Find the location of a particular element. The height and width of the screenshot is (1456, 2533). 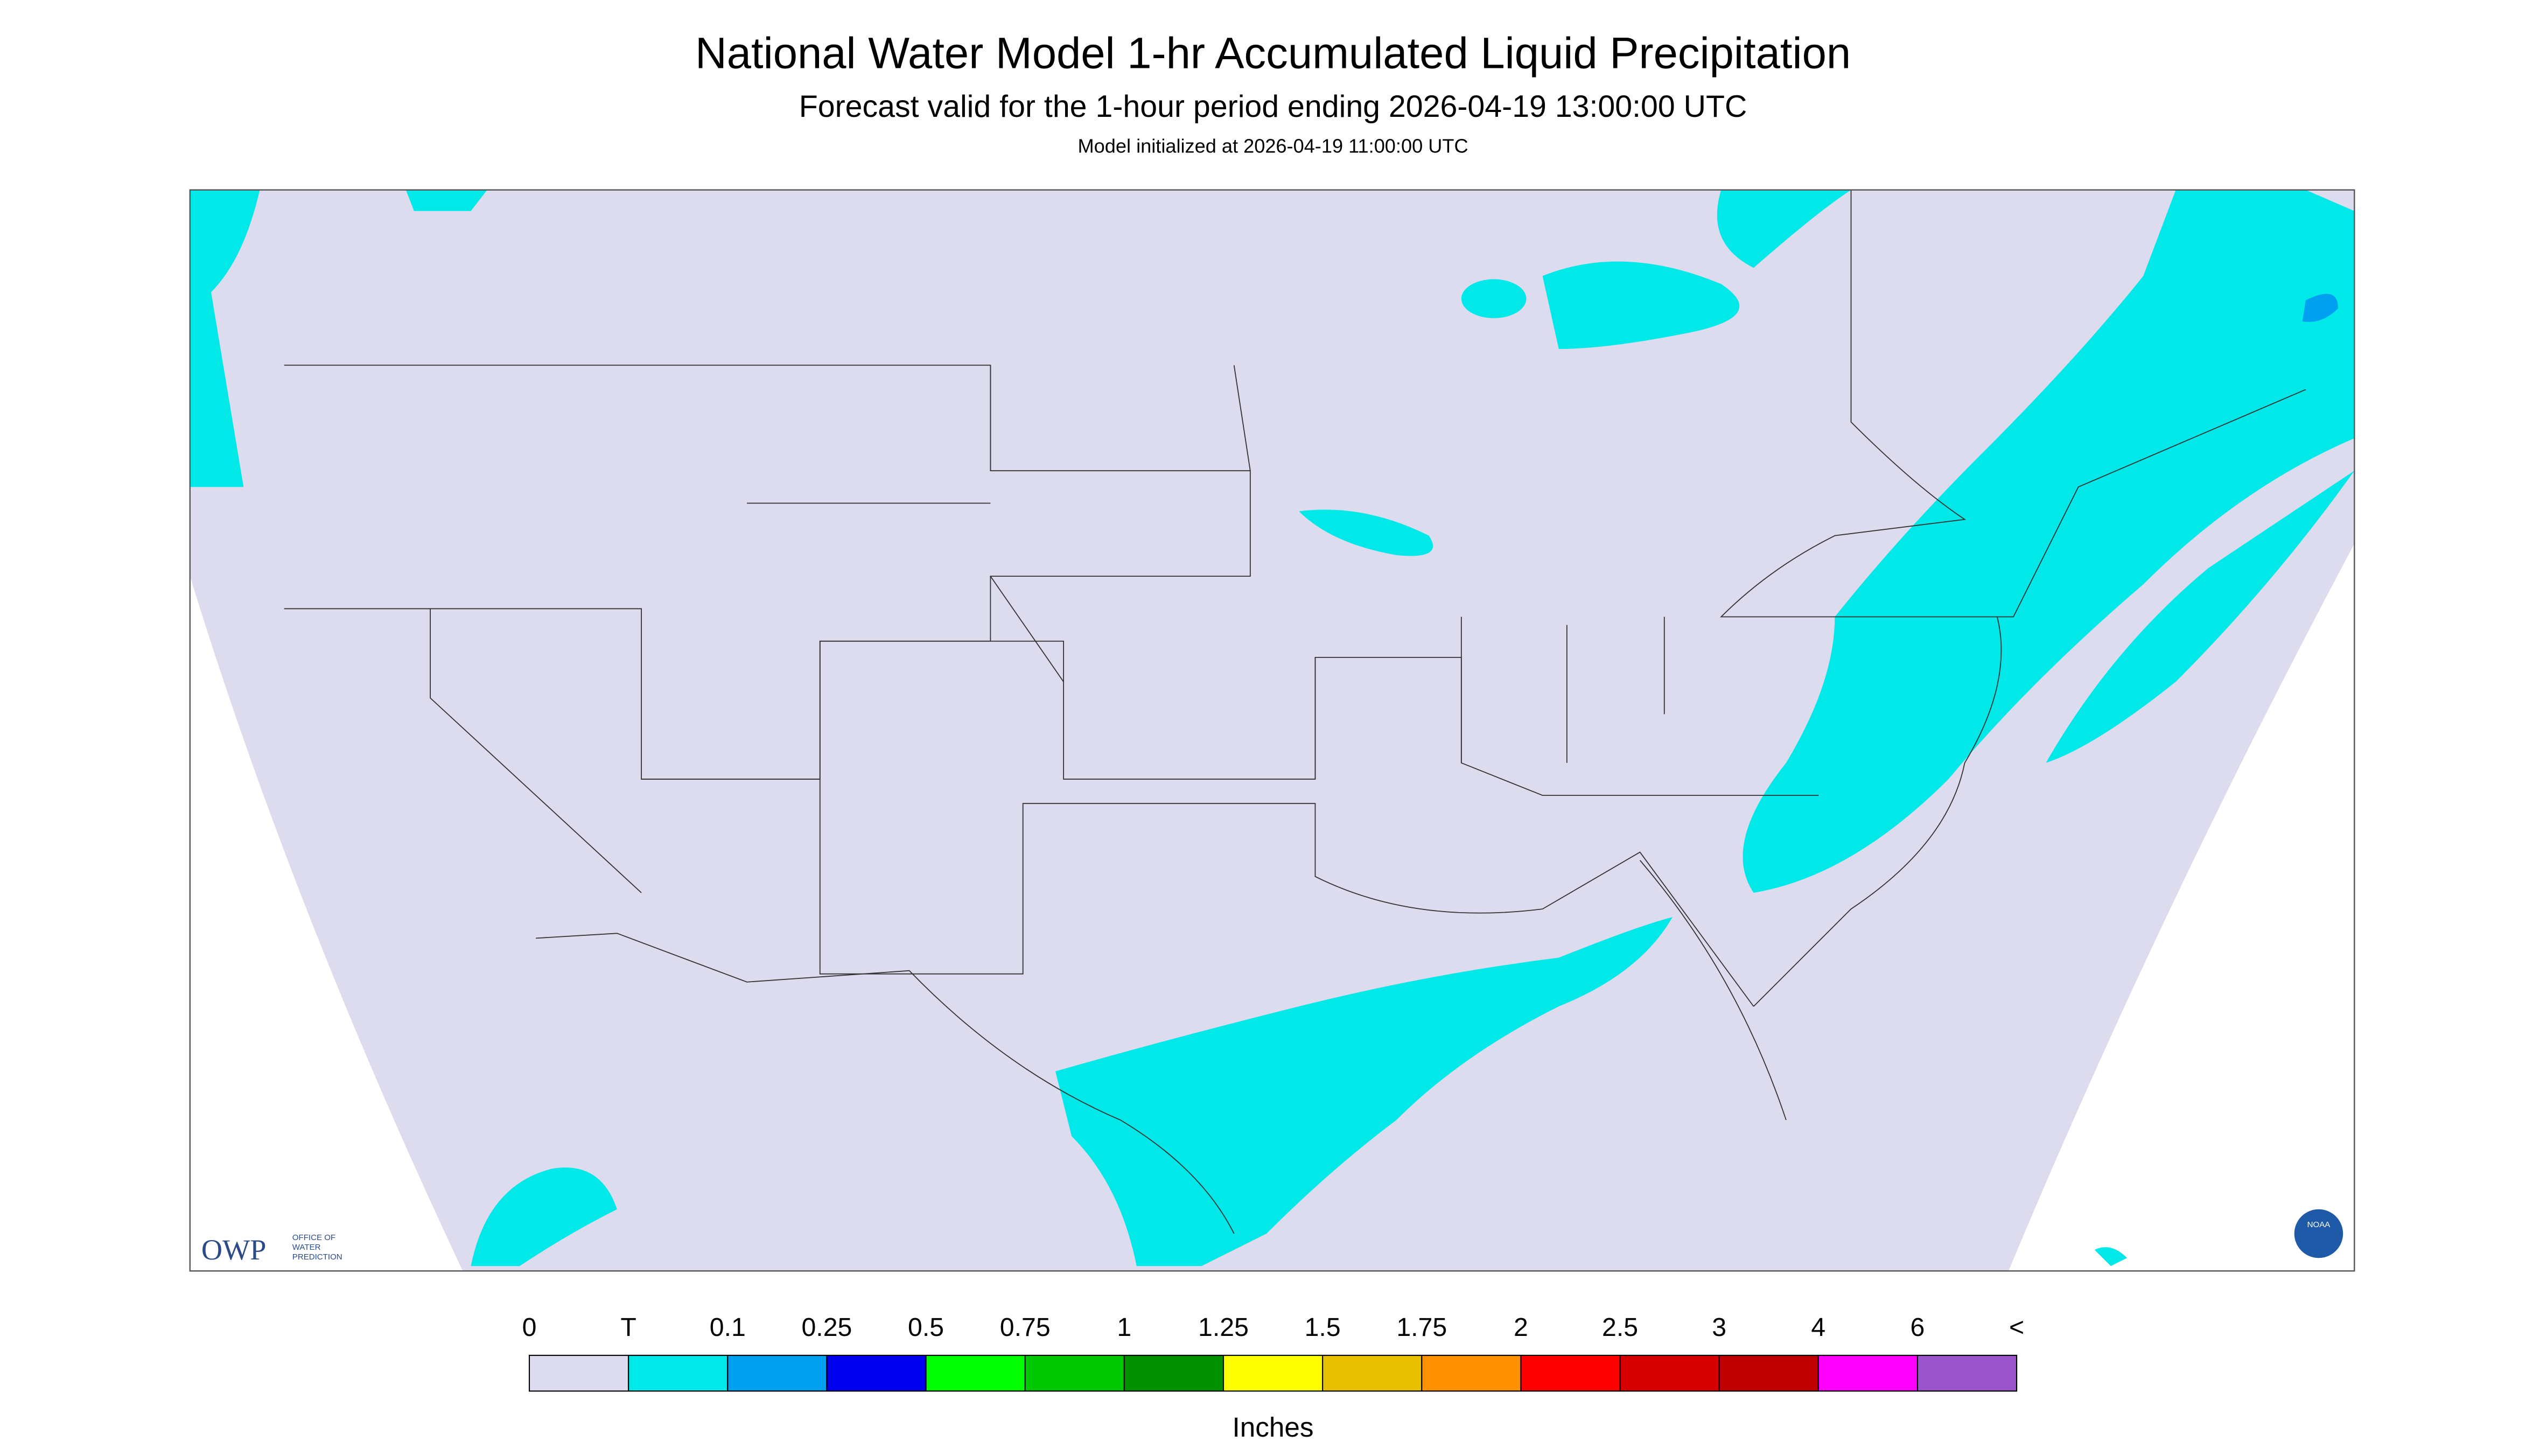

colorbar-label: 0.75 is located at coordinates (1025, 1327).